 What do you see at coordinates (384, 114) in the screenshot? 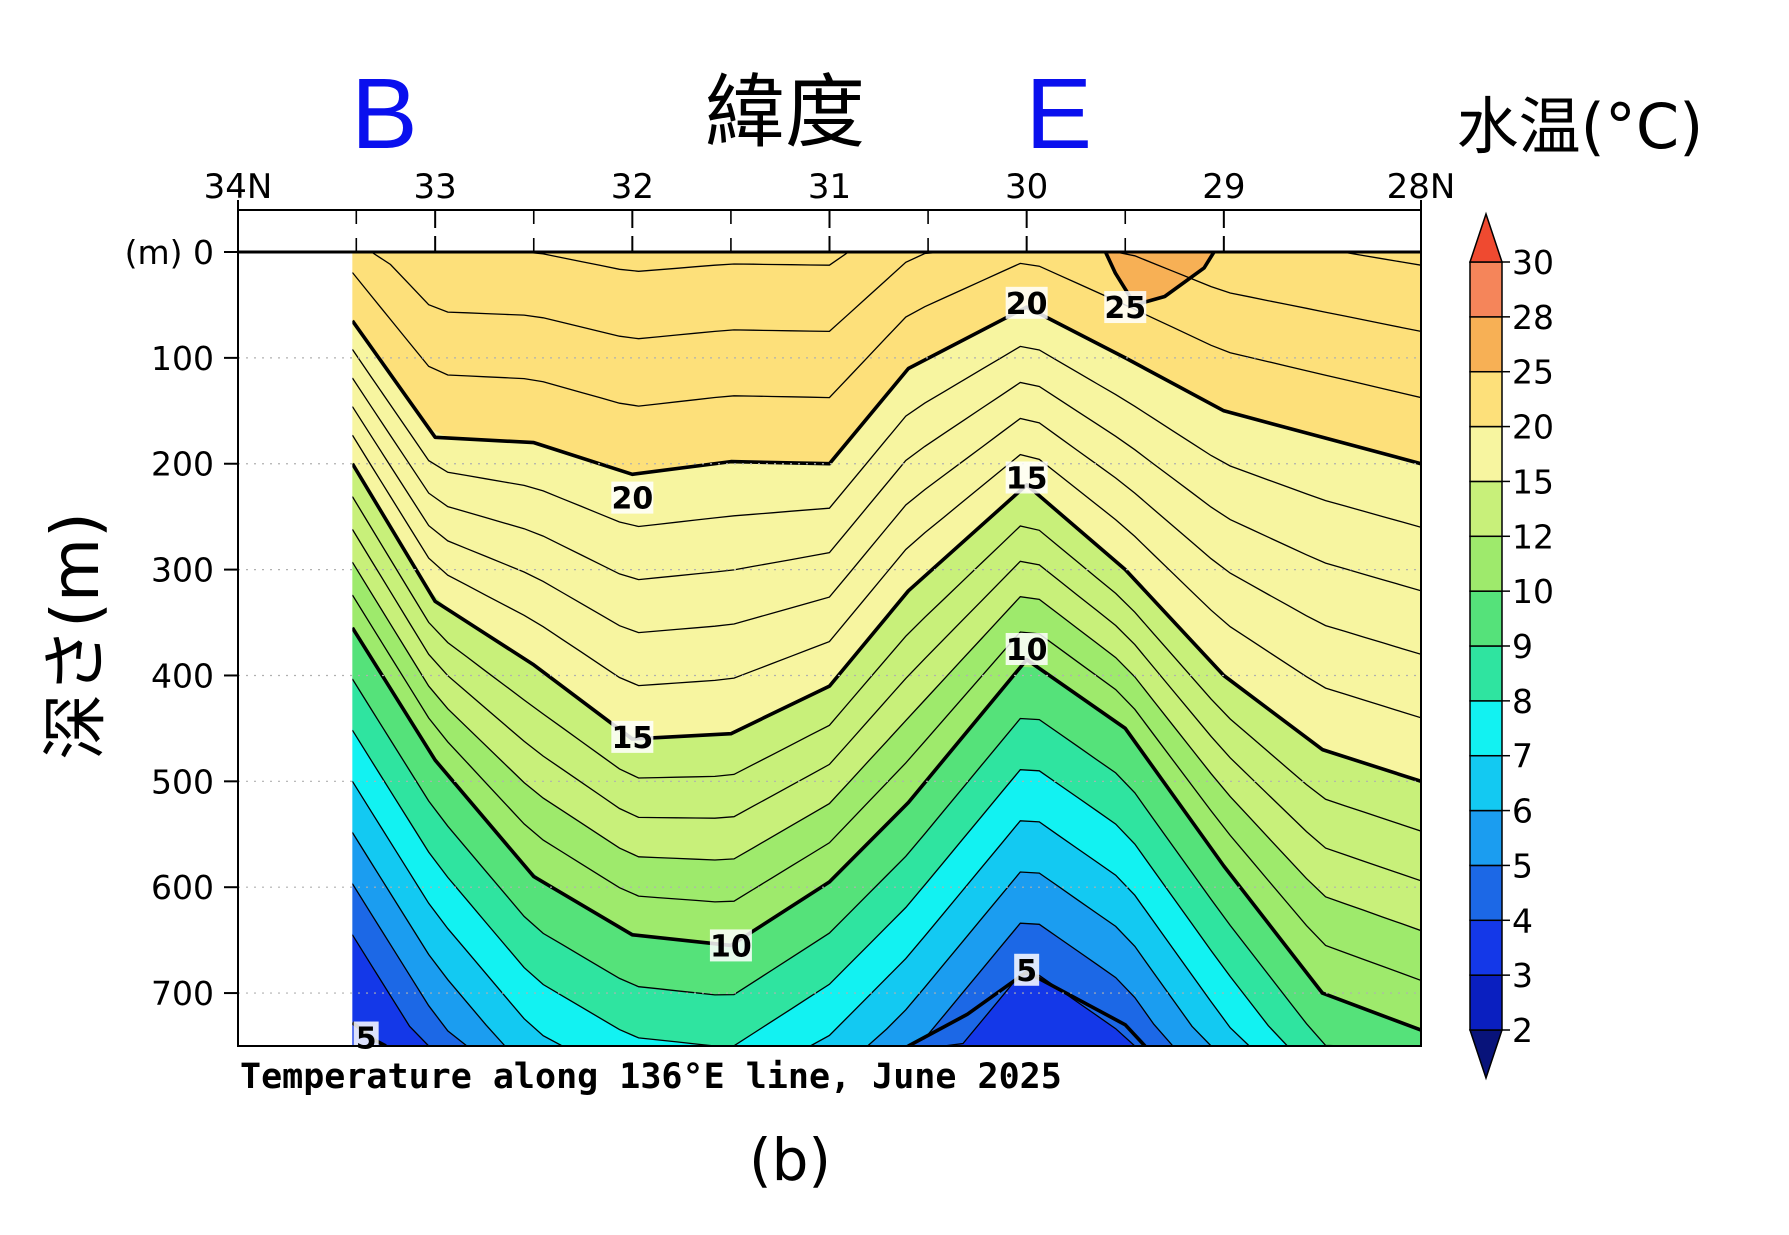
I see `station-marker-b: B` at bounding box center [384, 114].